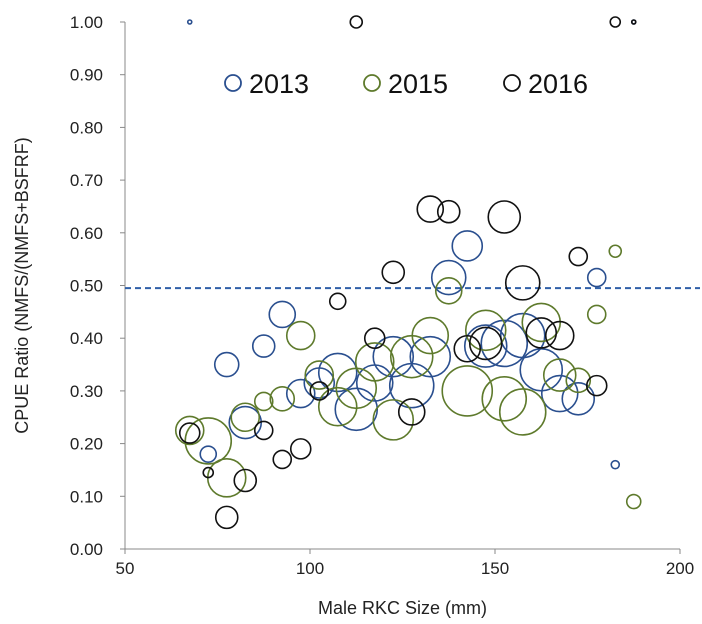 The width and height of the screenshot is (702, 624). What do you see at coordinates (86, 444) in the screenshot?
I see `y-tick-label: 0.20` at bounding box center [86, 444].